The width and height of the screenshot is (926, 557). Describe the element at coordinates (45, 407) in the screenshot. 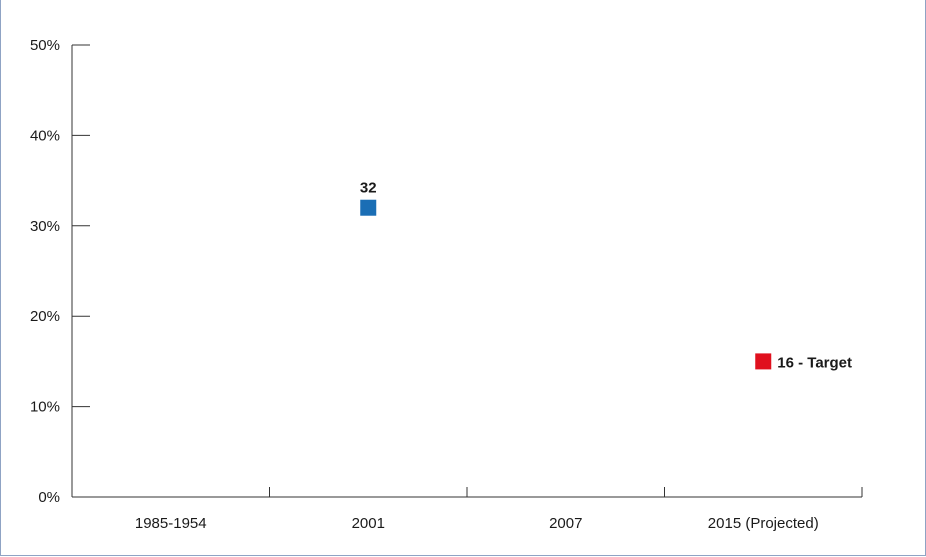

I see `y-tick-label: 10%` at that location.